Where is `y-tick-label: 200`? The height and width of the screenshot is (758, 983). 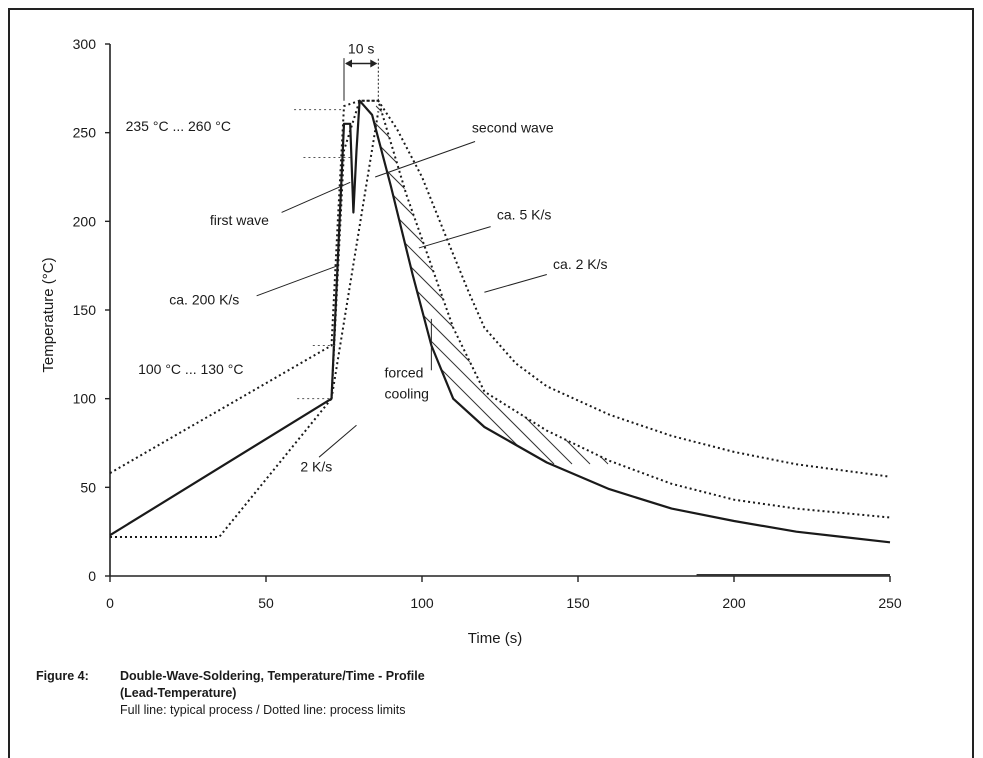
y-tick-label: 200 is located at coordinates (85, 221).